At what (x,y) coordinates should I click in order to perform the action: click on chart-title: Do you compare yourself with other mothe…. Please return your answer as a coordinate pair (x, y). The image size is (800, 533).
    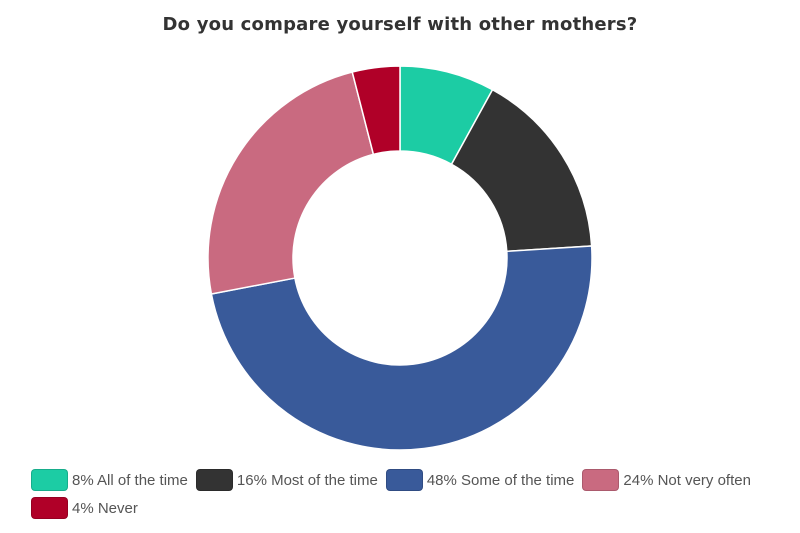
    Looking at the image, I should click on (400, 24).